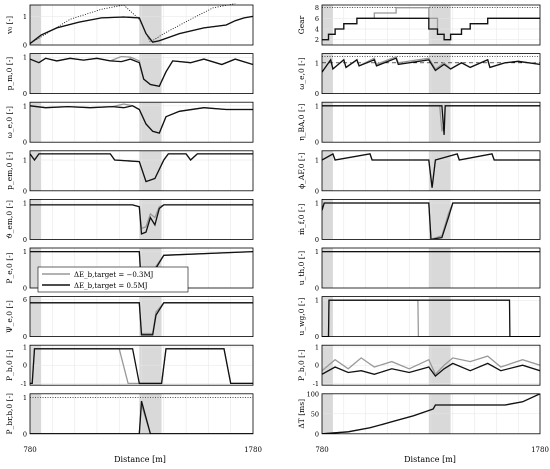 The height and width of the screenshot is (469, 550). Describe the element at coordinates (301, 171) in the screenshot. I see `y-axis-label: ϕ_AF,0 [-]` at that location.